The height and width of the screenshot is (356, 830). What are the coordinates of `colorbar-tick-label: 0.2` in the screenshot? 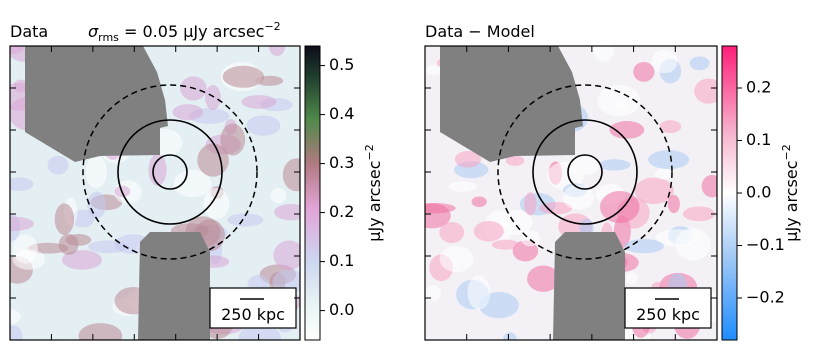 It's located at (758, 87).